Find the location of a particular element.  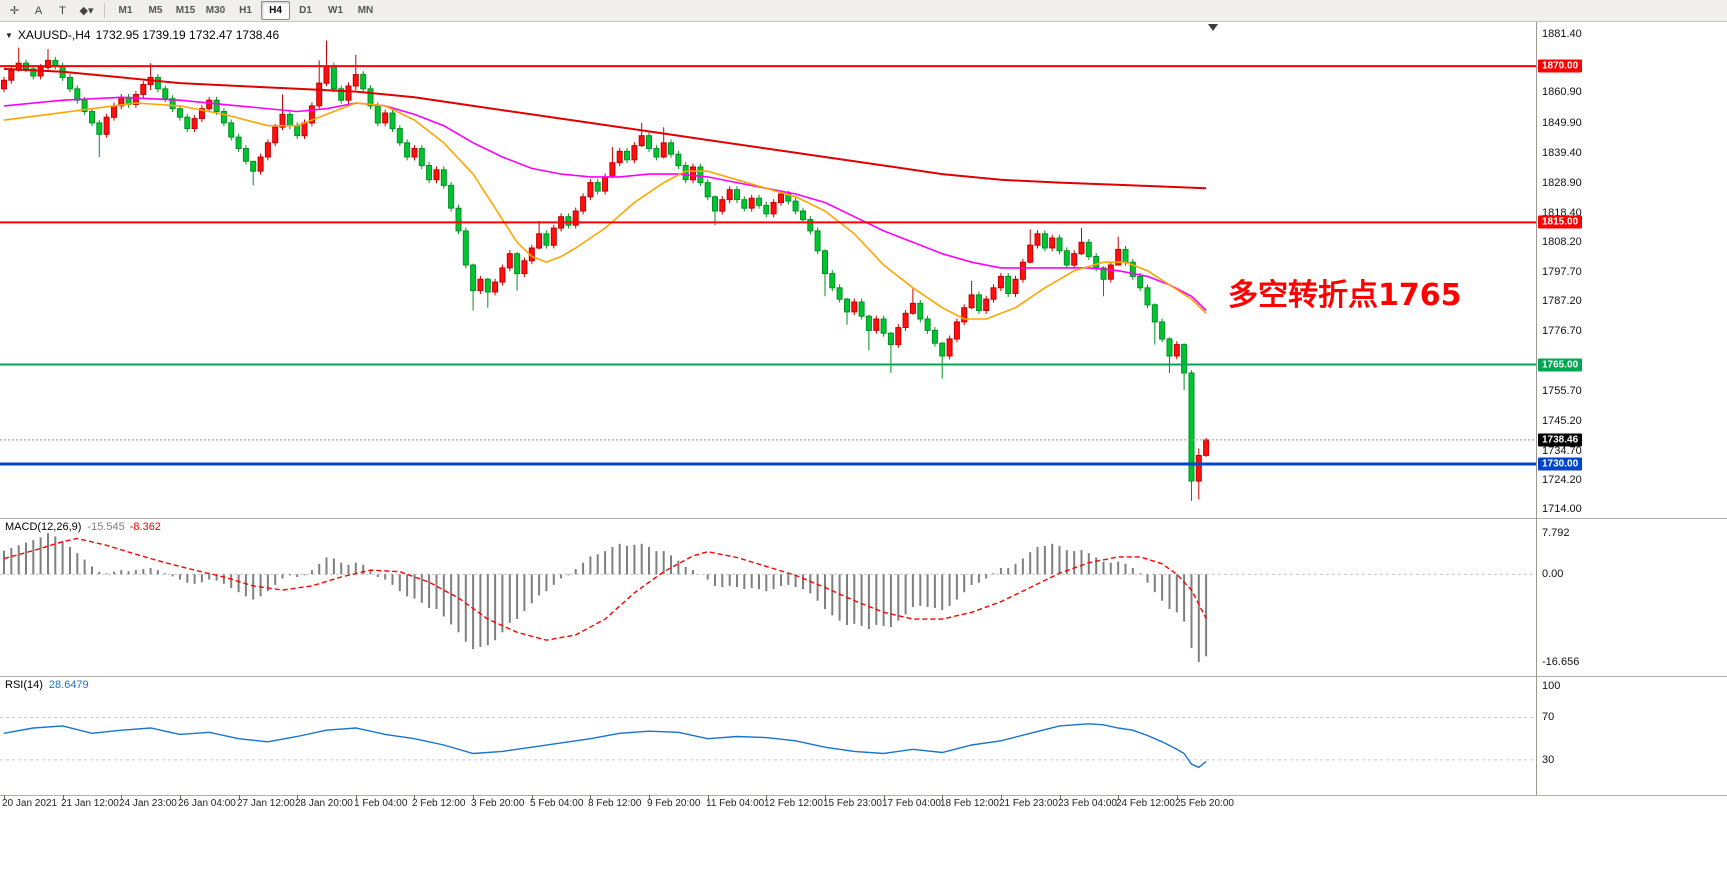

time-axis-label: 2 Feb 12:00 is located at coordinates (439, 803).